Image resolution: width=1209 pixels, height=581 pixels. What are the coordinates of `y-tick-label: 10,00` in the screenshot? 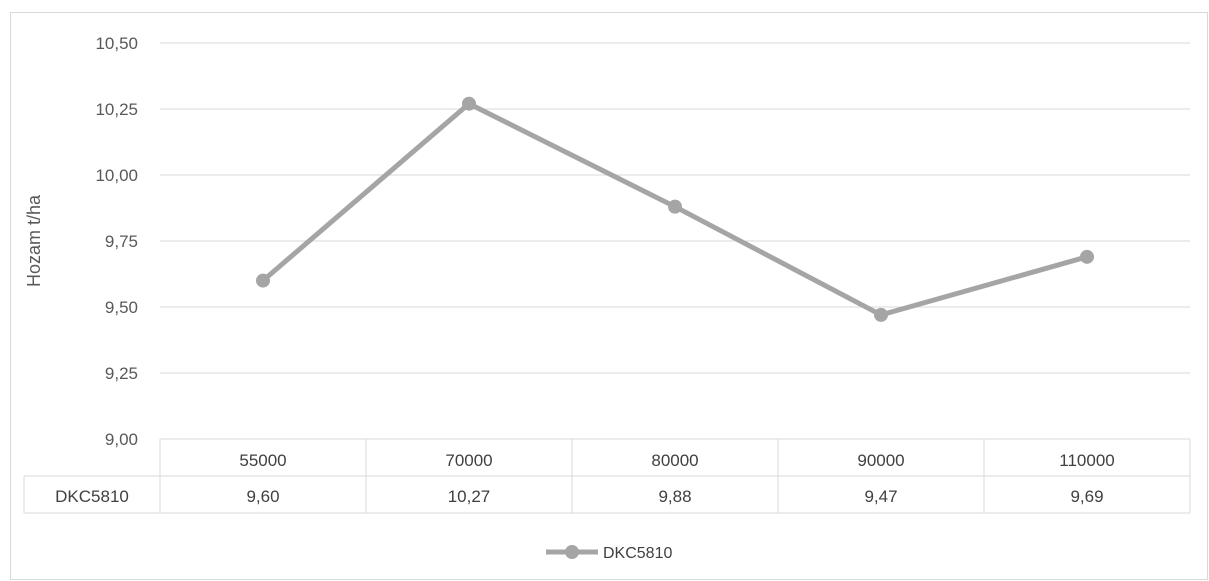 It's located at (116, 175).